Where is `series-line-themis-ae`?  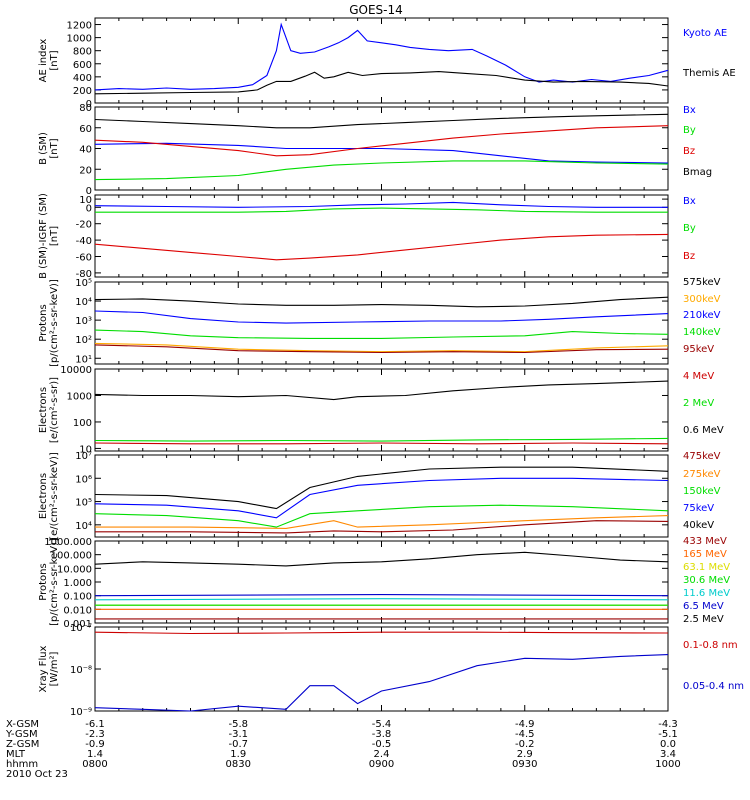 series-line-themis-ae is located at coordinates (381, 83).